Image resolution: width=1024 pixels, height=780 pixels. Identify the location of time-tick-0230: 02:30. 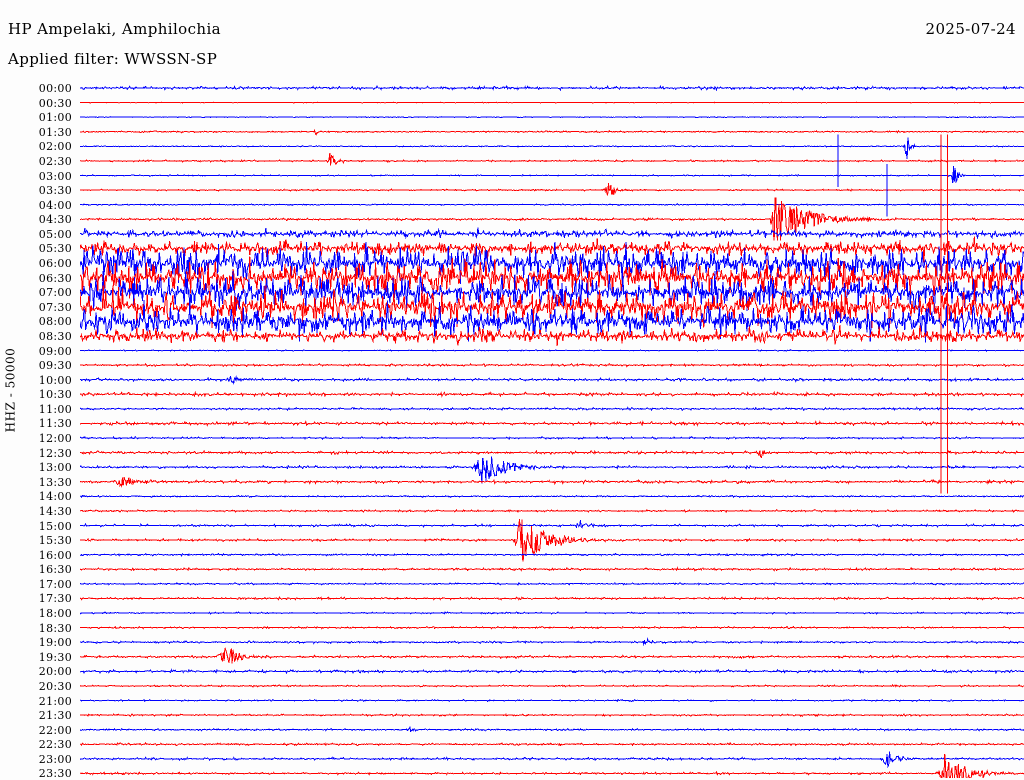
(55, 161).